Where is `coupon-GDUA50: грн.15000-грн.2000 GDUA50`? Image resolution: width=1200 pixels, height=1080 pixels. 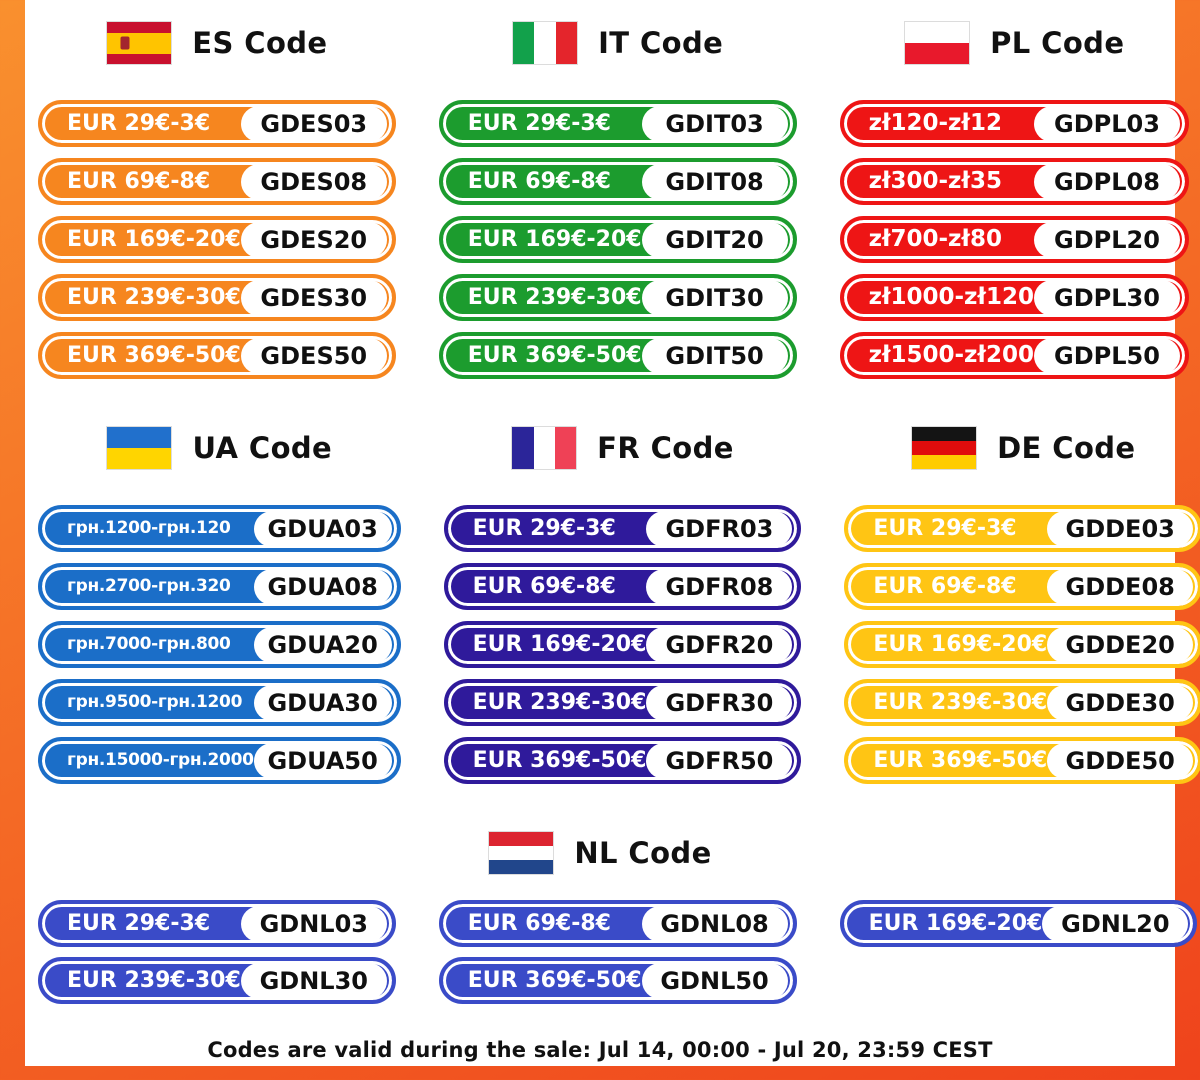 coupon-GDUA50: грн.15000-грн.2000 GDUA50 is located at coordinates (219, 760).